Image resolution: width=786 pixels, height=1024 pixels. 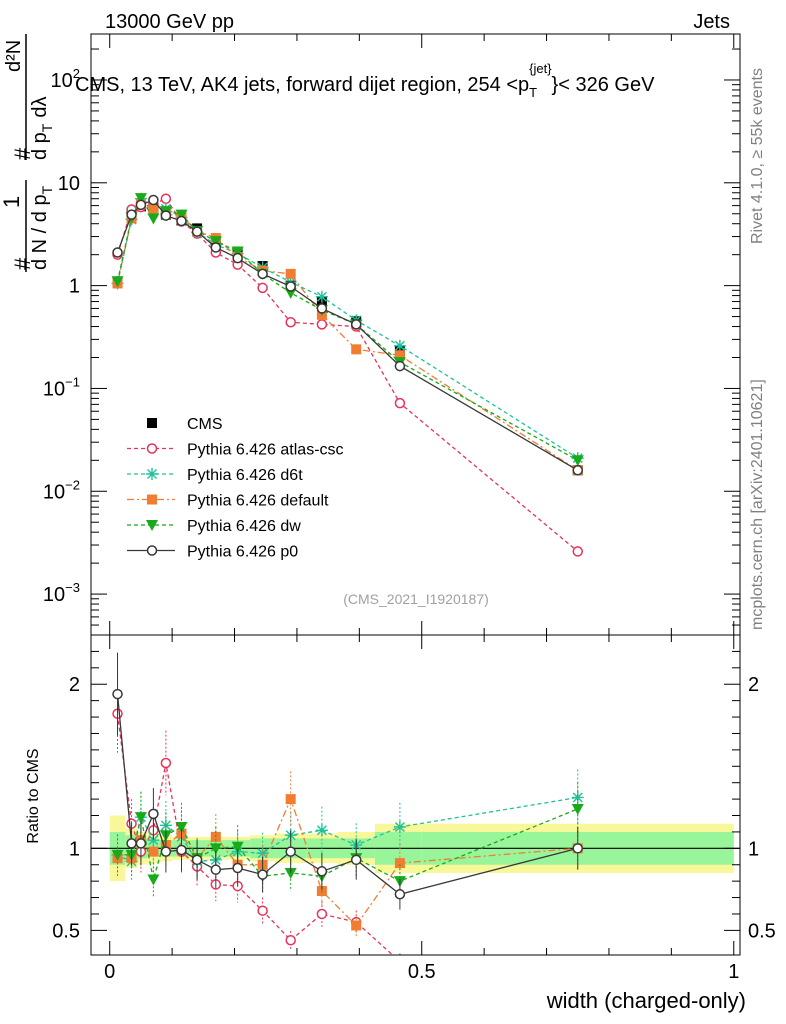 What do you see at coordinates (212, 552) in the screenshot?
I see `legend-item-p0: Pythia 6.426 p0` at bounding box center [212, 552].